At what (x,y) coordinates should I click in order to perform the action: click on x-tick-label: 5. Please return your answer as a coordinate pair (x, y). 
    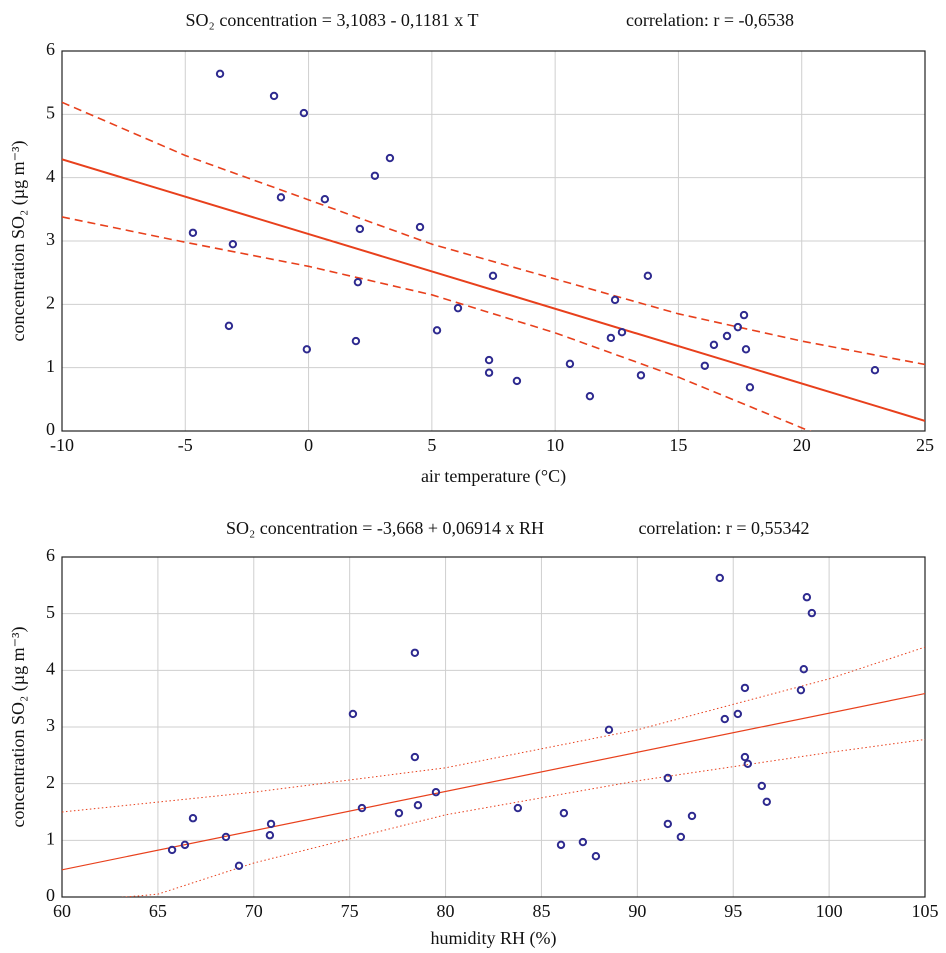
    Looking at the image, I should click on (431, 445).